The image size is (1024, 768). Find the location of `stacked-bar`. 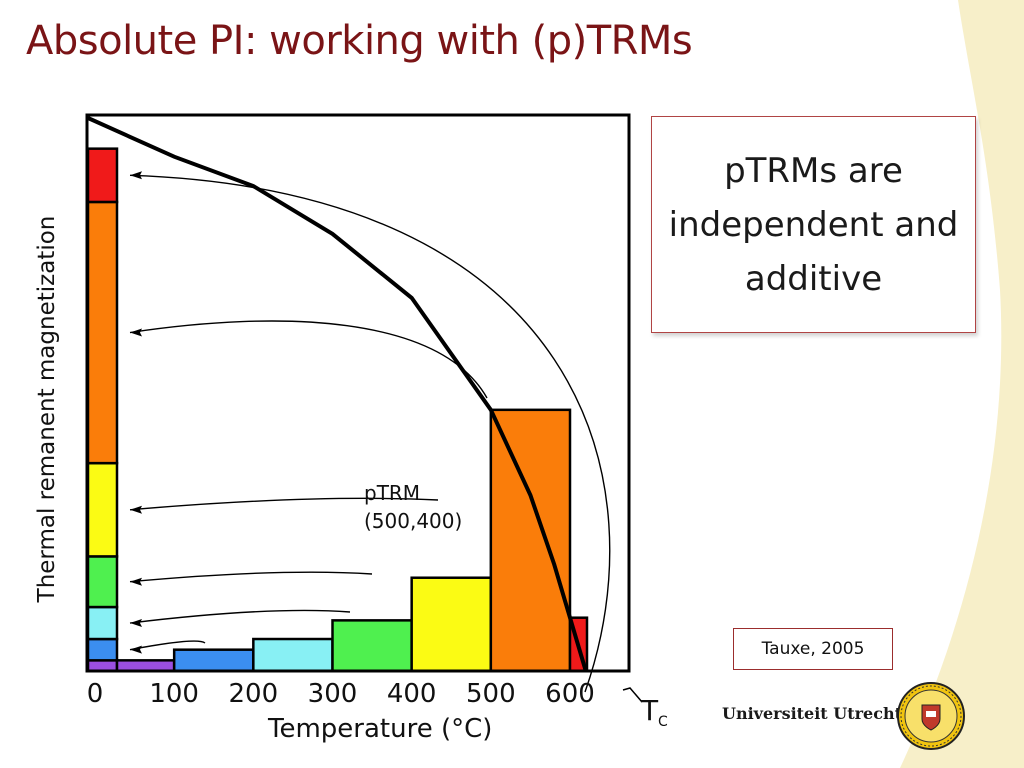

stacked-bar is located at coordinates (102, 410).